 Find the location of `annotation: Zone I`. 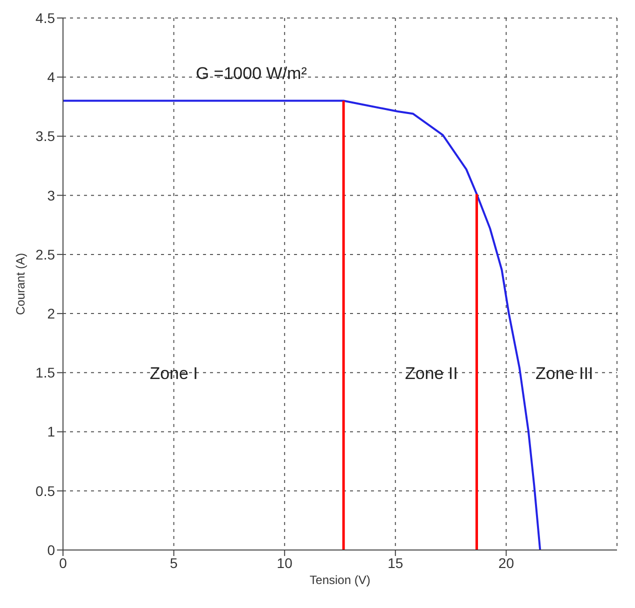

annotation: Zone I is located at coordinates (174, 374).